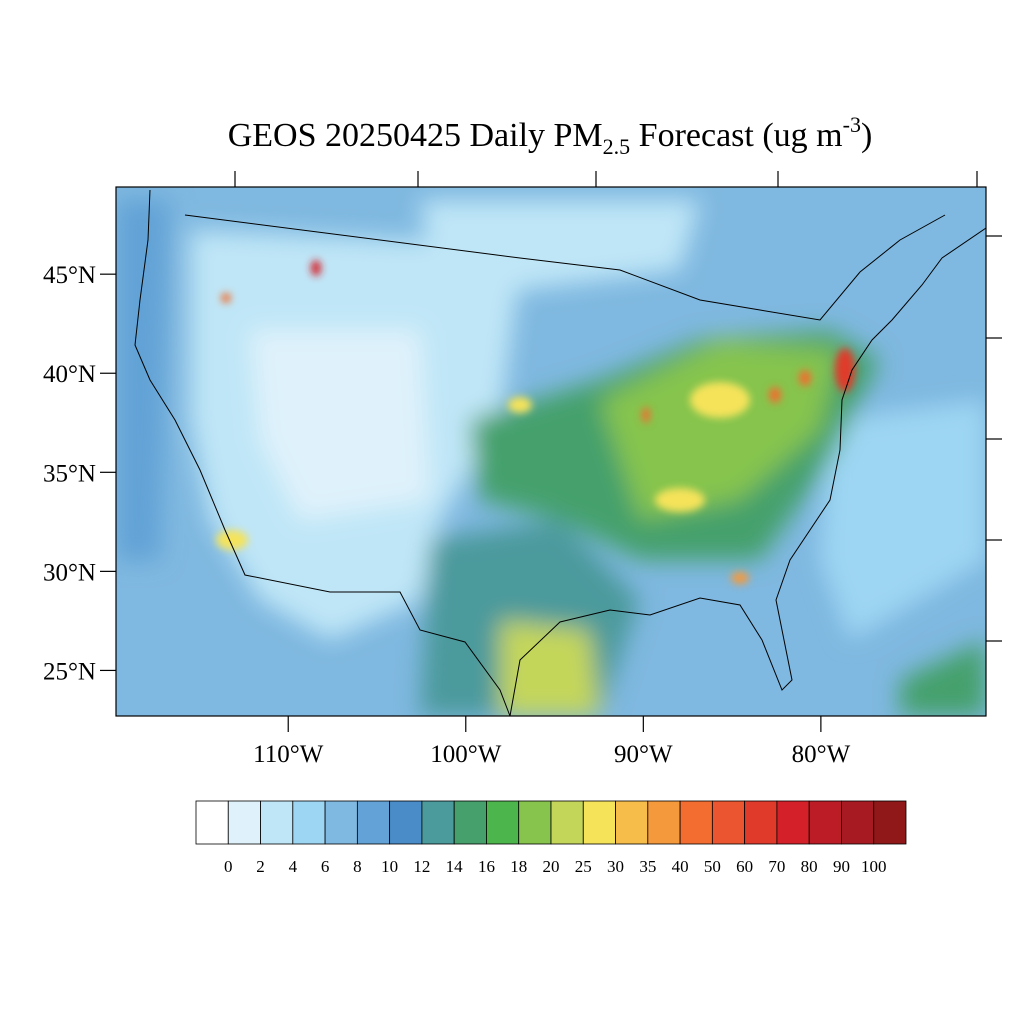 This screenshot has width=1024, height=1024. What do you see at coordinates (821, 754) in the screenshot?
I see `lon-label: 80°W` at bounding box center [821, 754].